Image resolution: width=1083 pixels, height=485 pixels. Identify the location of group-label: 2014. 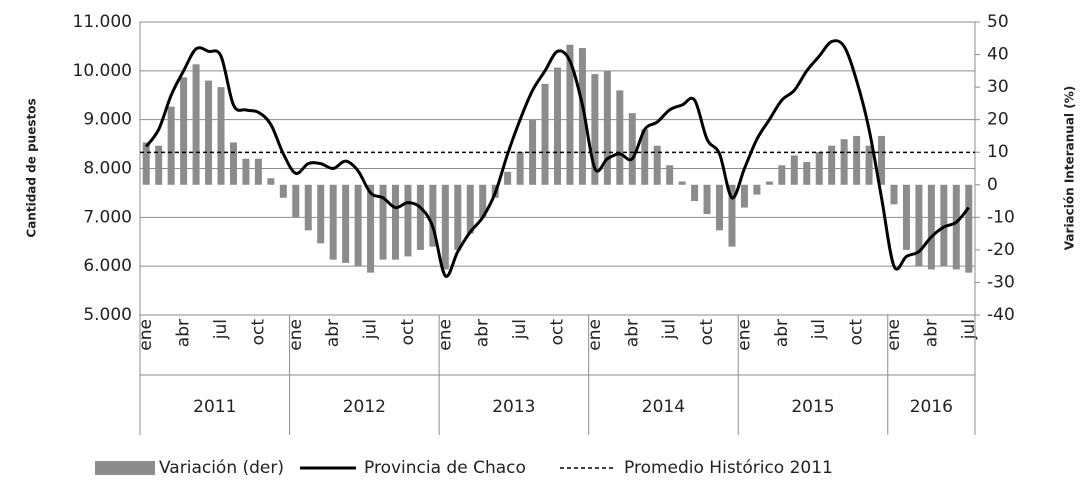
(663, 407).